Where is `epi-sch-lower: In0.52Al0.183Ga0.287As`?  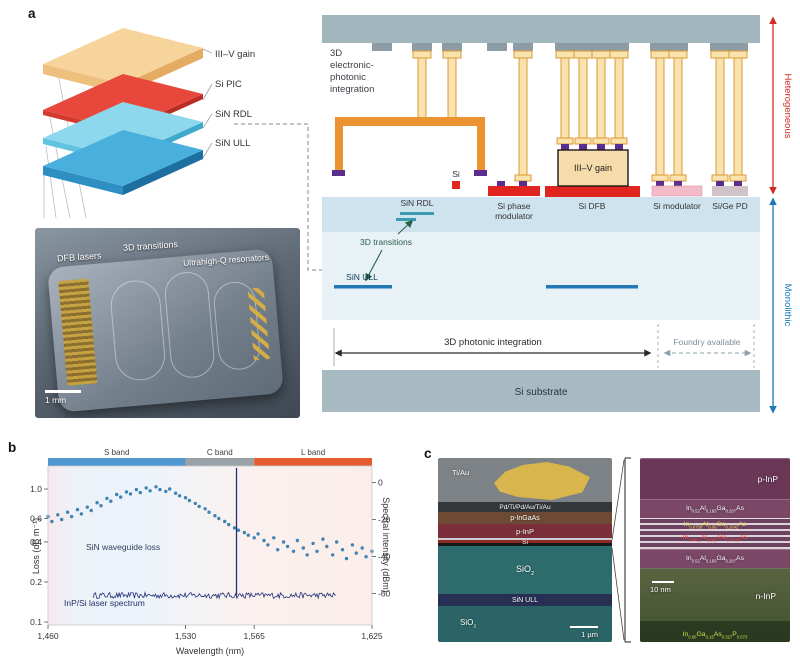
epi-sch-lower: In0.52Al0.183Ga0.287As is located at coordinates (715, 558).